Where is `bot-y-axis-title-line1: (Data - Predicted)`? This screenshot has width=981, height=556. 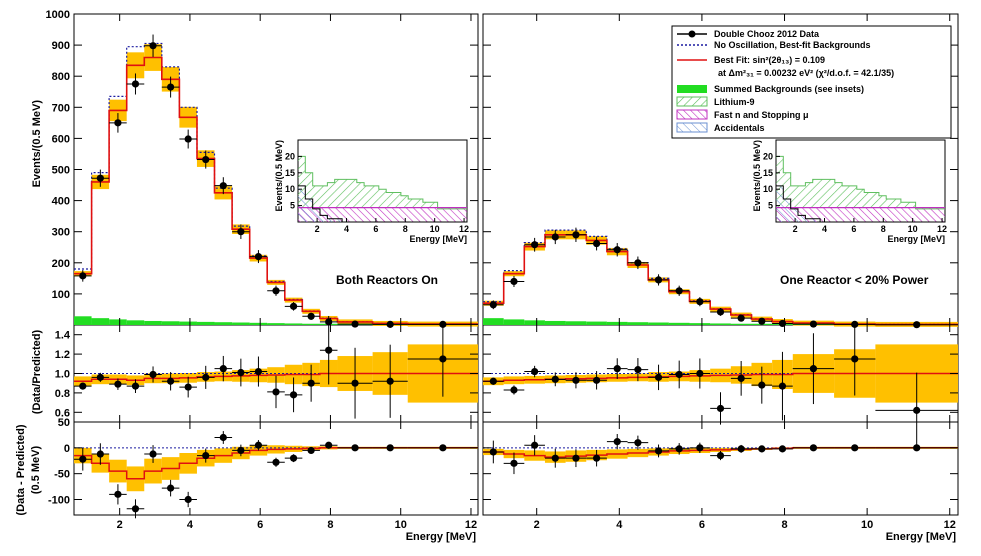 bot-y-axis-title-line1: (Data - Predicted) is located at coordinates (21, 469).